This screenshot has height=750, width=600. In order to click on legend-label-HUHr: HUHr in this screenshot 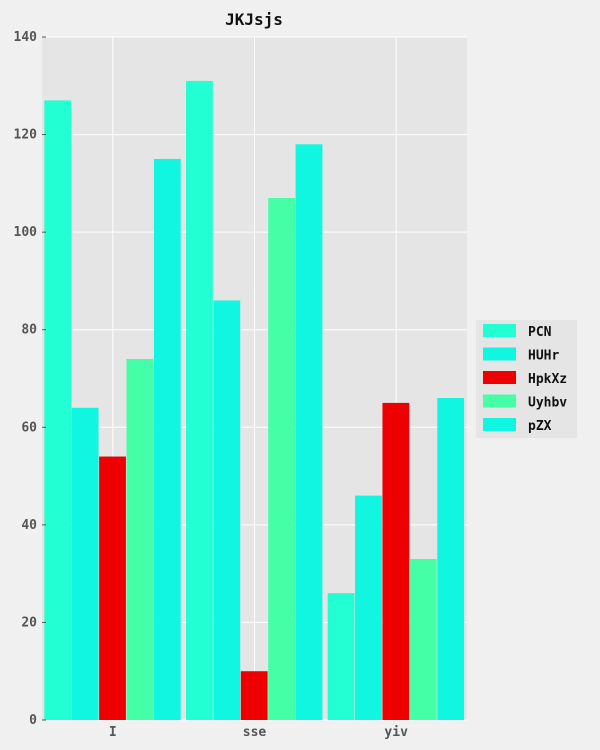, I will do `click(543, 356)`.